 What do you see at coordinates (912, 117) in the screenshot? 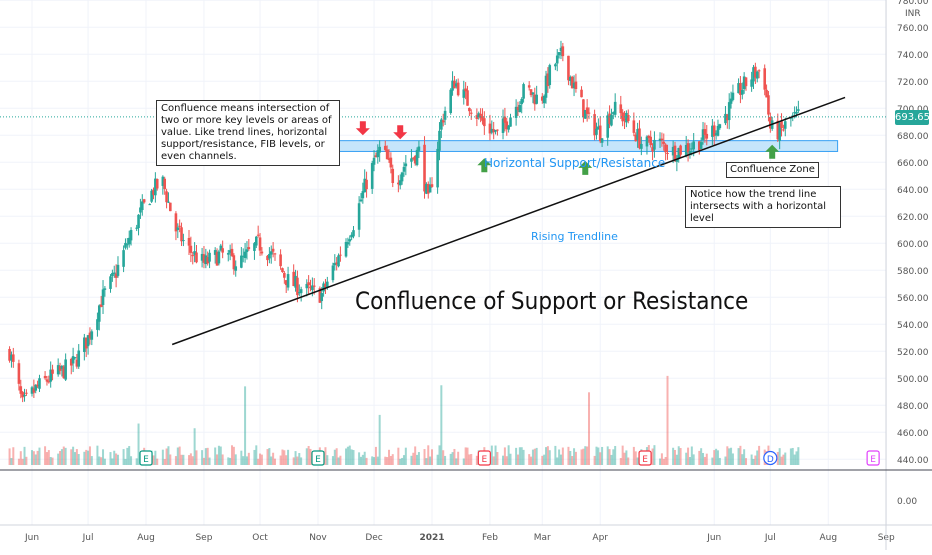
I see `last-price-tag: 693.65` at bounding box center [912, 117].